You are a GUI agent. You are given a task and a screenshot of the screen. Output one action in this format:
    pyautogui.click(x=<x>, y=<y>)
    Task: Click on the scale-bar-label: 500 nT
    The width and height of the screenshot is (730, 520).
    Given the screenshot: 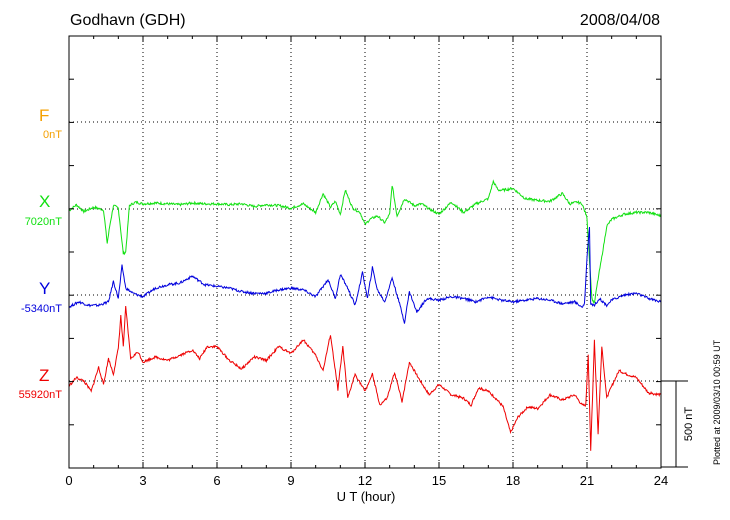 What is the action you would take?
    pyautogui.click(x=689, y=424)
    